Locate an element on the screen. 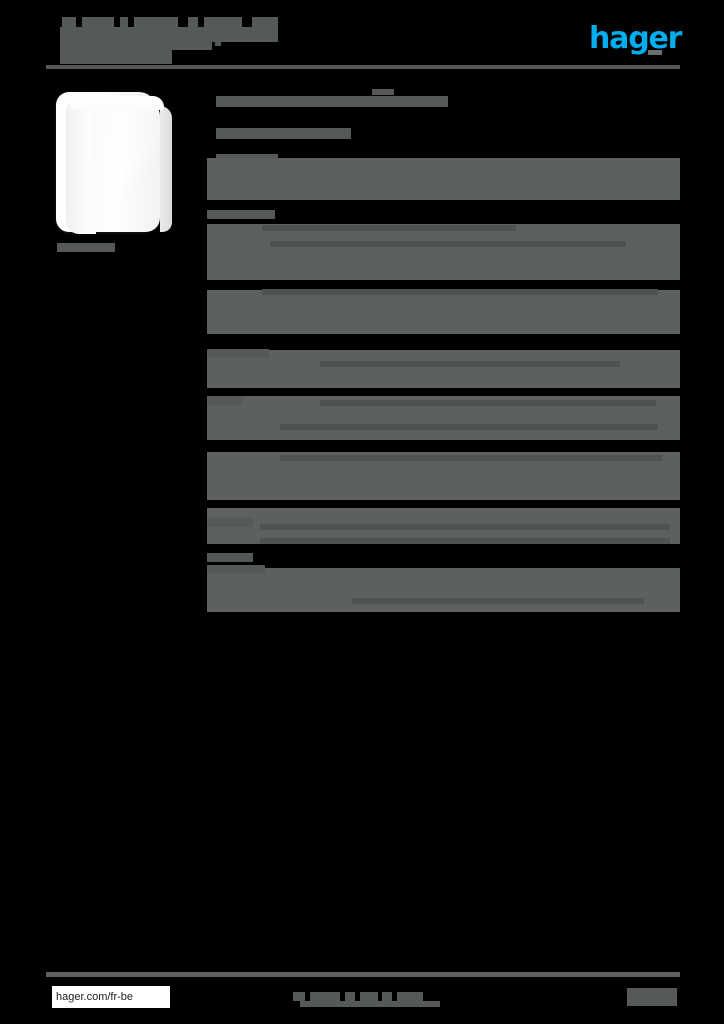 This screenshot has width=724, height=1024. logo-registered-mark is located at coordinates (655, 52).